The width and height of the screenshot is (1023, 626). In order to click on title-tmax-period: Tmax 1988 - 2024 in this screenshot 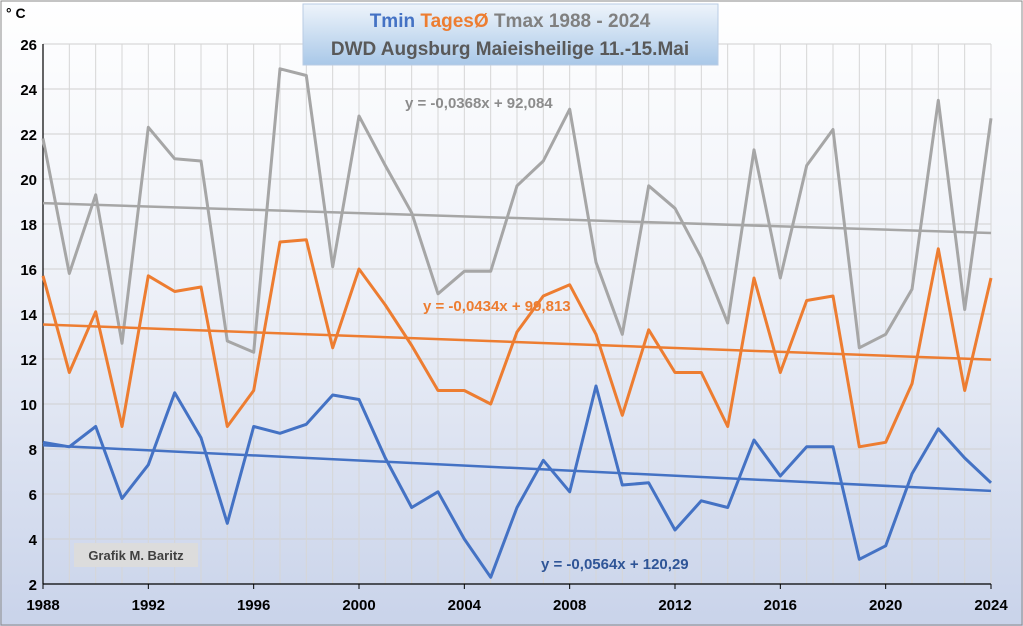, I will do `click(572, 21)`.